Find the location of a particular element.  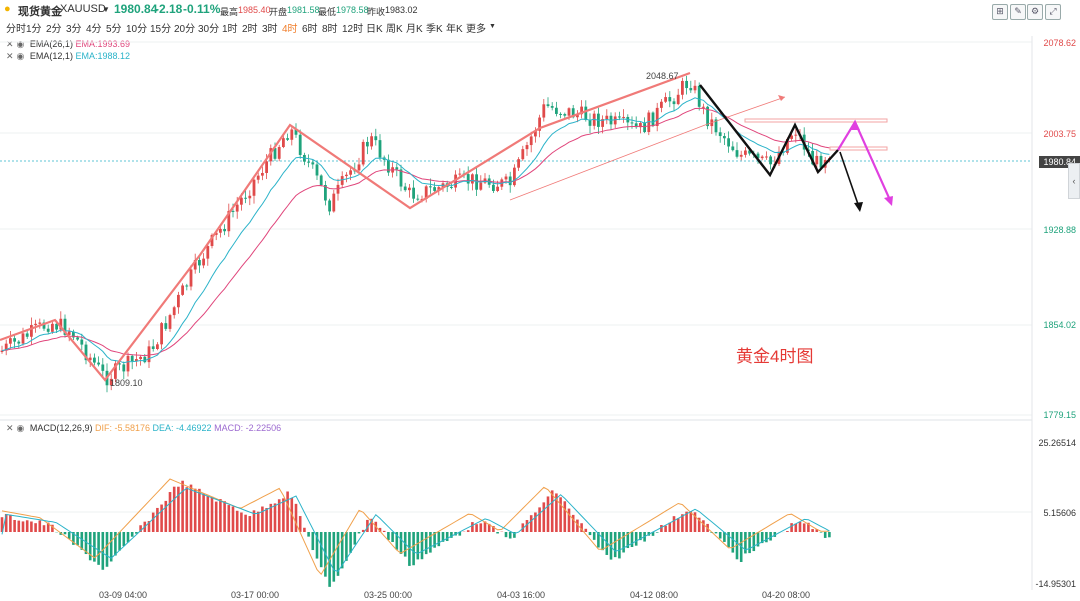

pen-icon: ✎ is located at coordinates (1018, 12).